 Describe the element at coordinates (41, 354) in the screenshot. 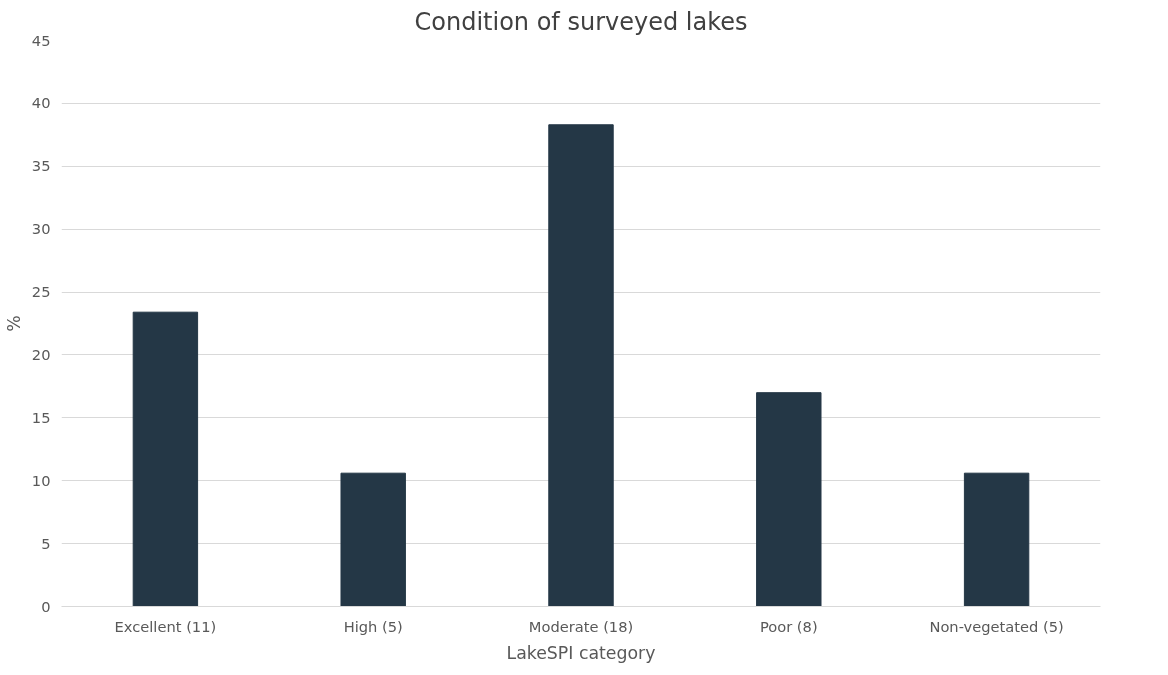

I see `y-tick-label: 20` at that location.